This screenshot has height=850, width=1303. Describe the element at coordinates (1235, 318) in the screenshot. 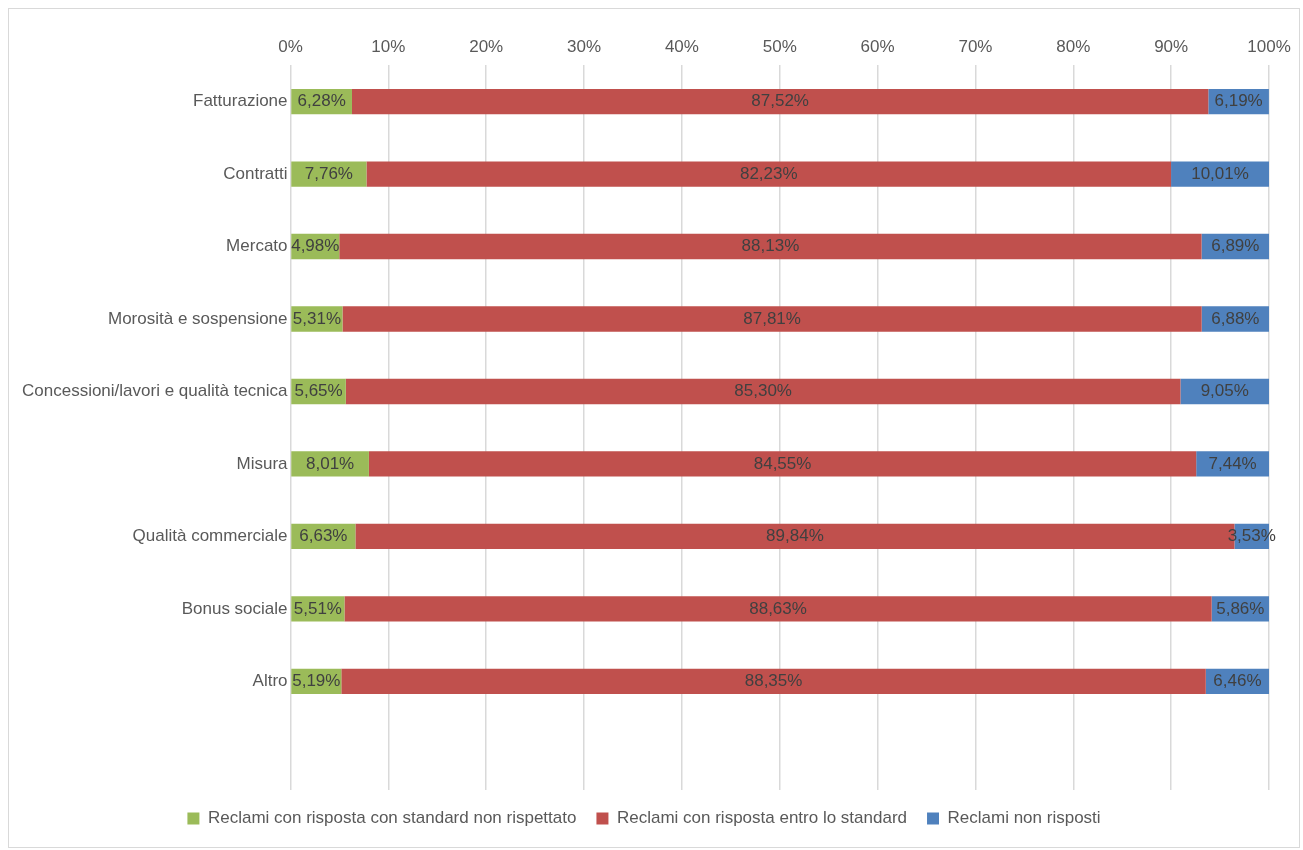

I see `data-label: 6,88%` at that location.